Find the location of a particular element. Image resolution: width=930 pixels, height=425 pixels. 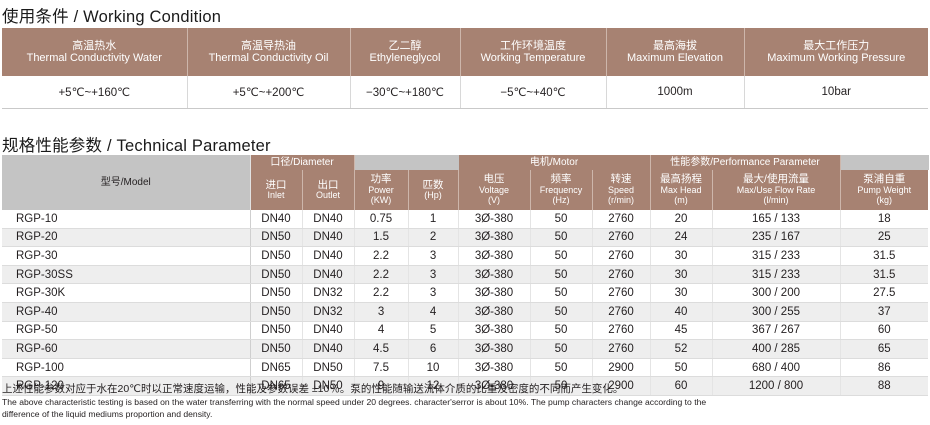

working-condition-title: 使用条件 / Working Condition is located at coordinates (112, 17).